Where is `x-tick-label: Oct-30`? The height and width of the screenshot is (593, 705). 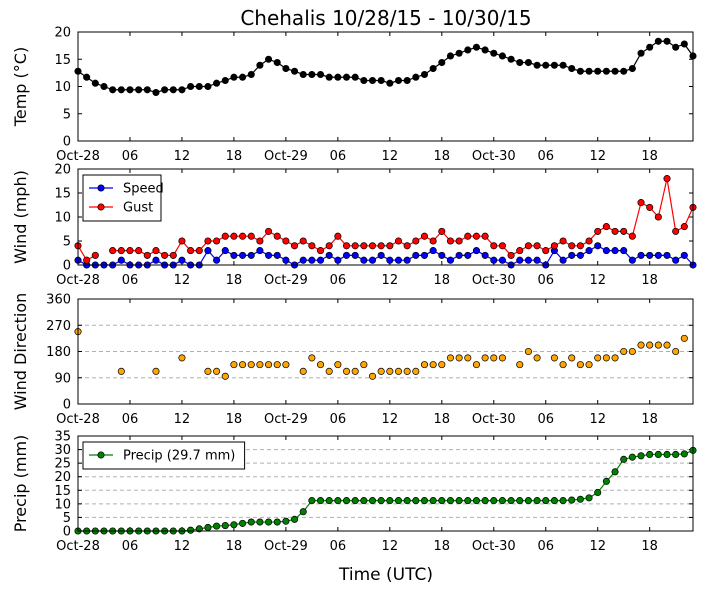
x-tick-label: Oct-30 is located at coordinates (494, 156).